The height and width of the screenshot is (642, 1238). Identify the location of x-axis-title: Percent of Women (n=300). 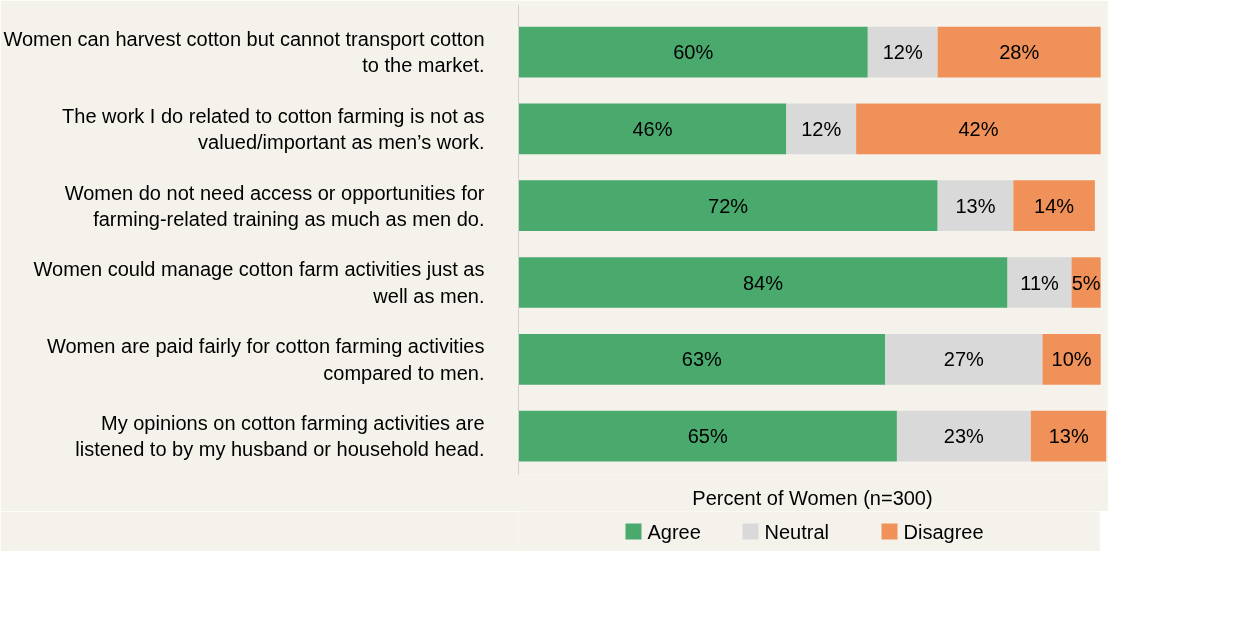
(812, 497).